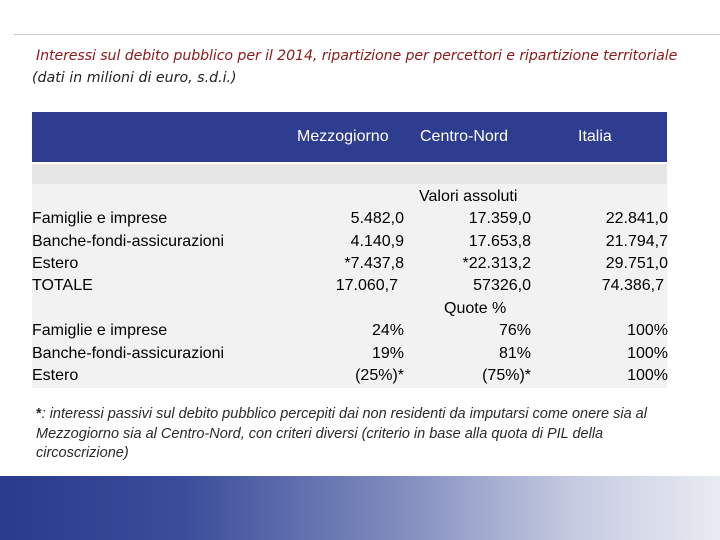  I want to click on cell-centro-nord: 17.653,8, so click(499, 241).